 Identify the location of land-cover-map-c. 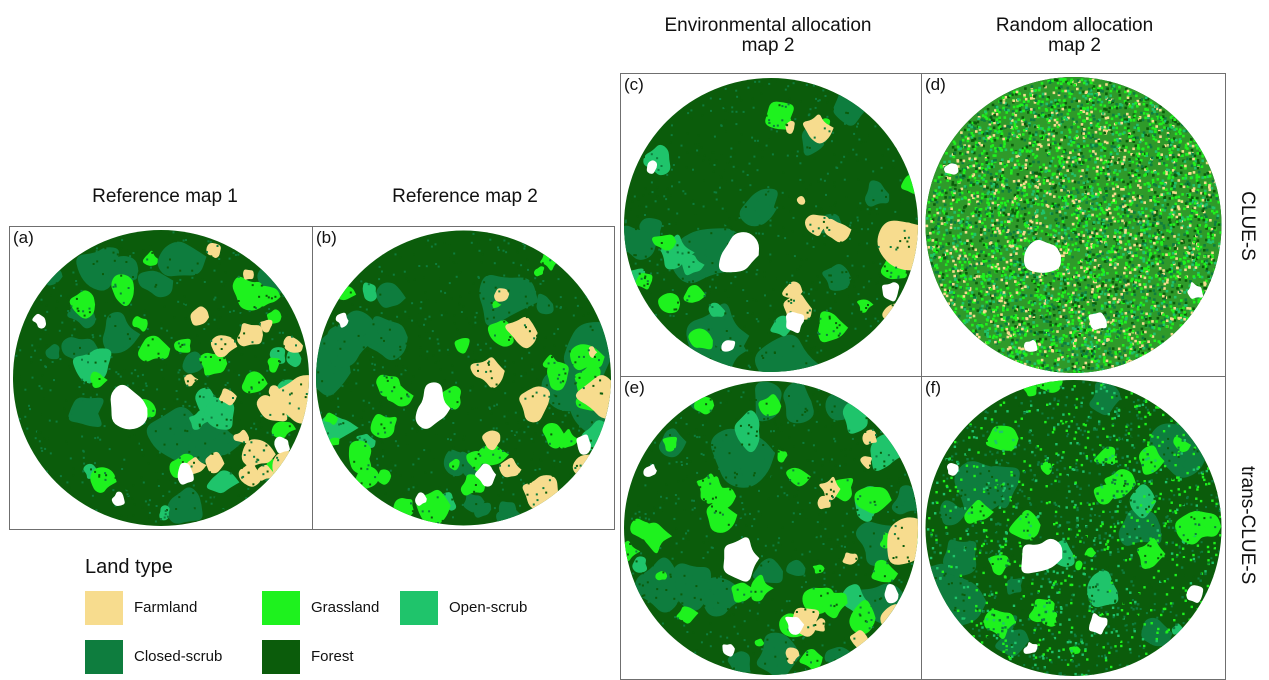
(771, 225).